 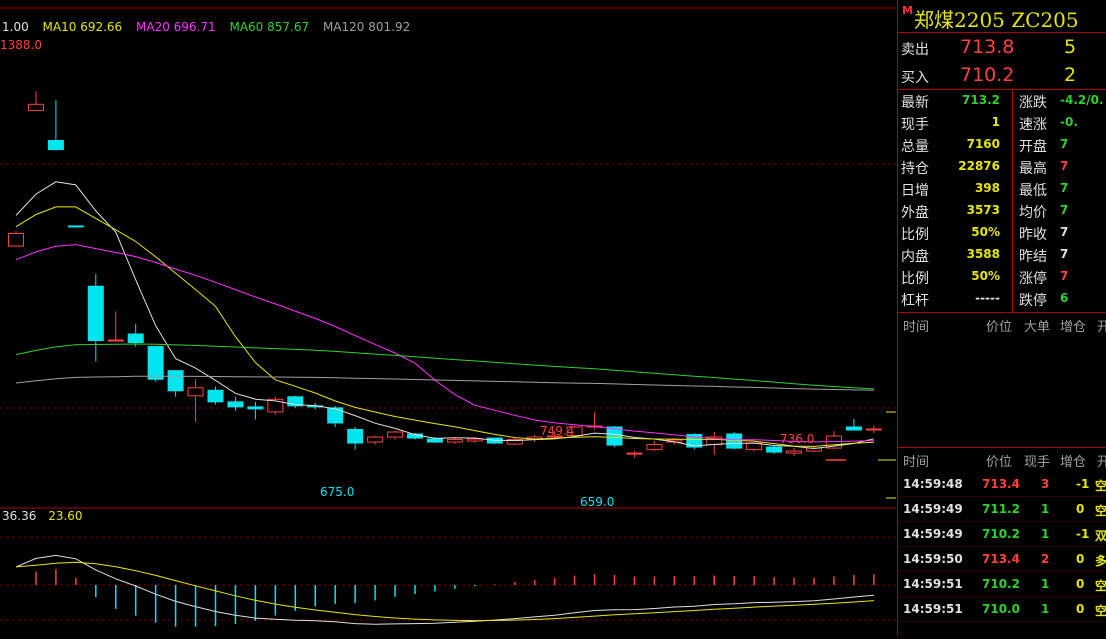 What do you see at coordinates (82, 27) in the screenshot?
I see `ma10-label: MA10 692.66` at bounding box center [82, 27].